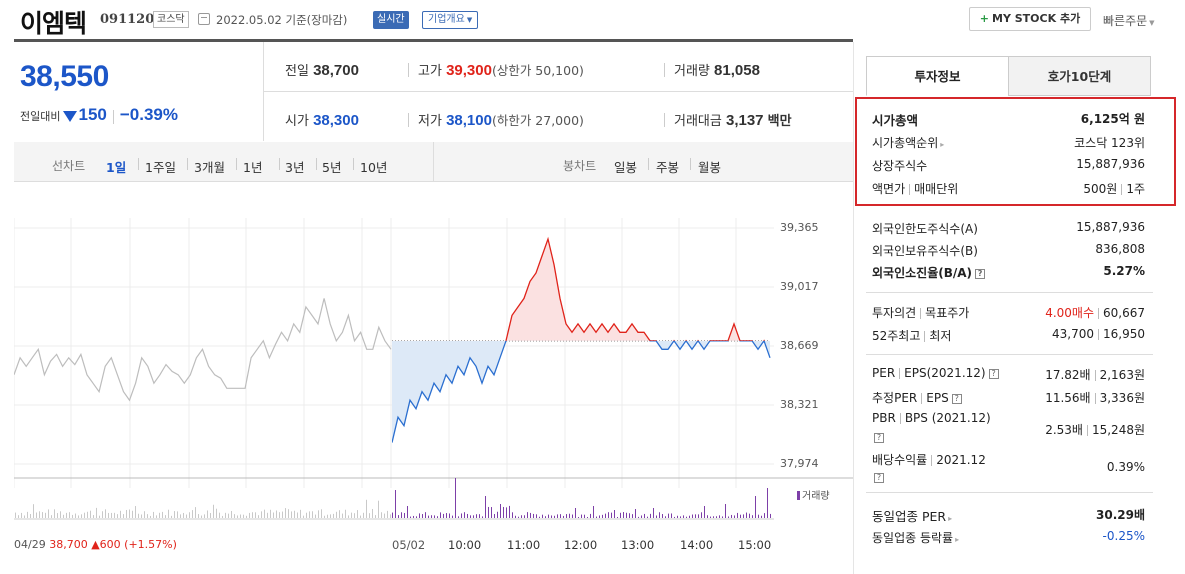 The height and width of the screenshot is (574, 1185). I want to click on company-name: 이엠텍, so click(53, 23).